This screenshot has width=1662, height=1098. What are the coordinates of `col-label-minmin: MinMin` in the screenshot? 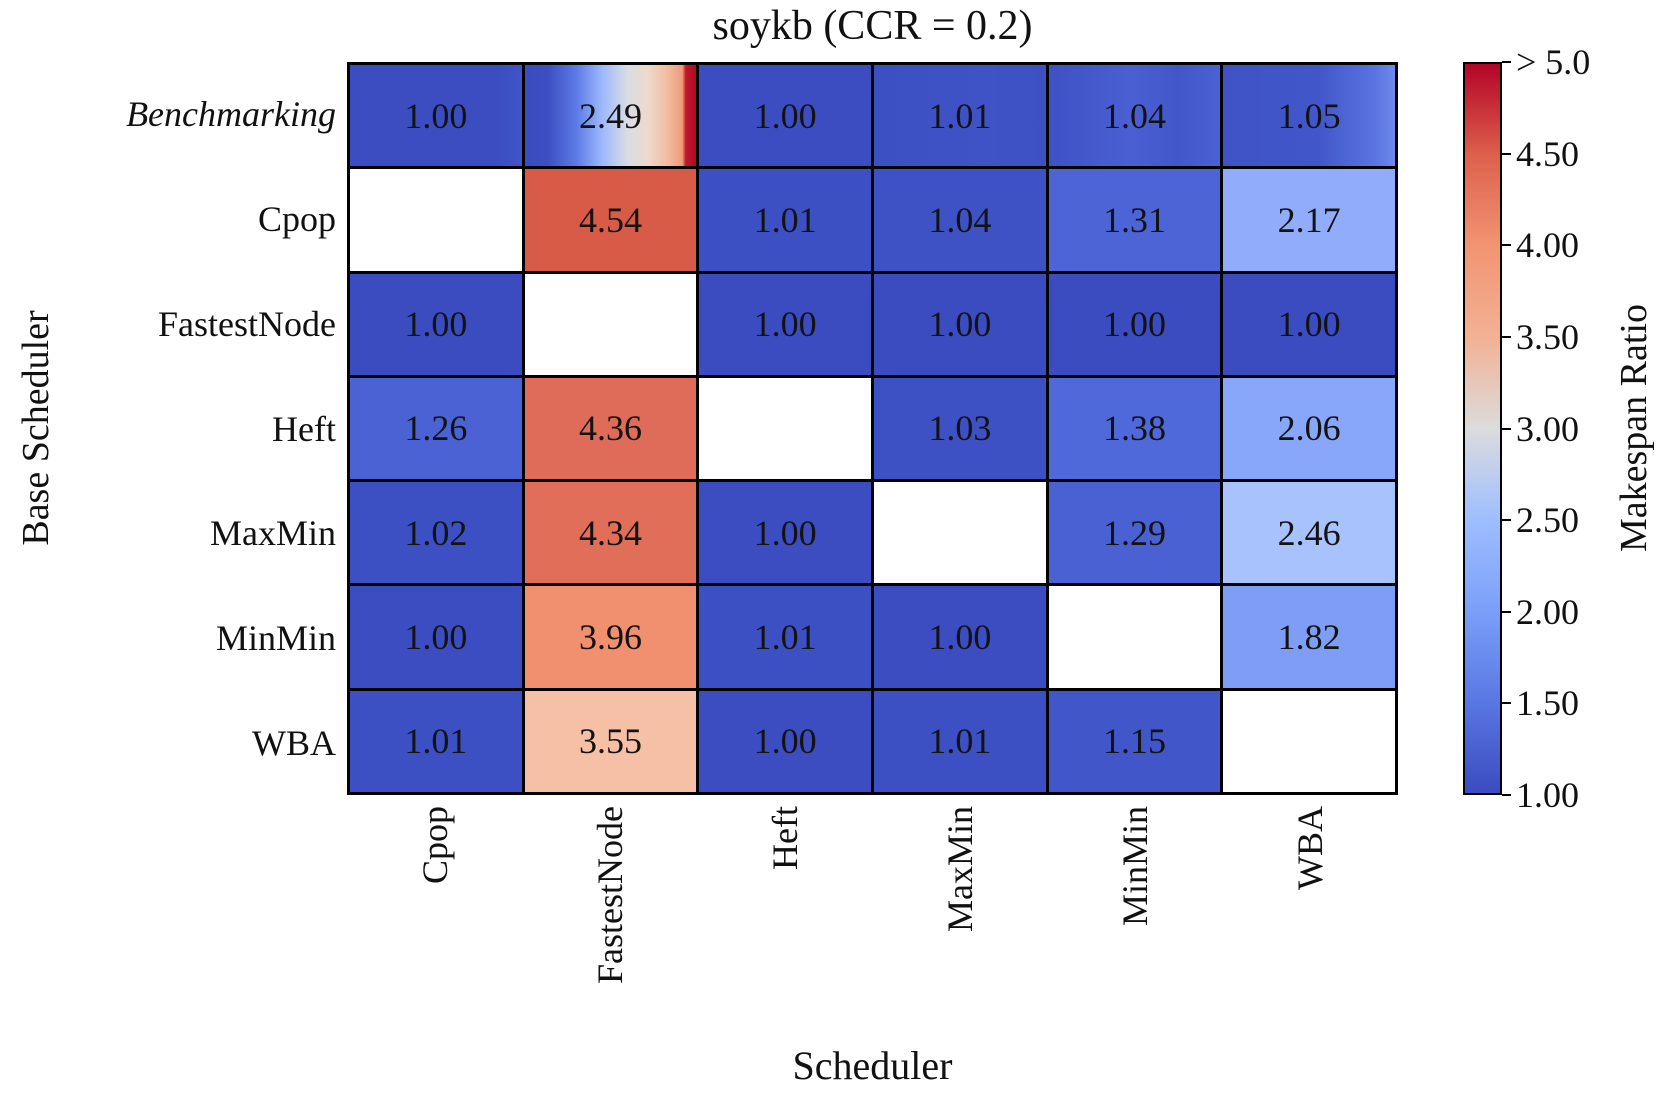 It's located at (1135, 866).